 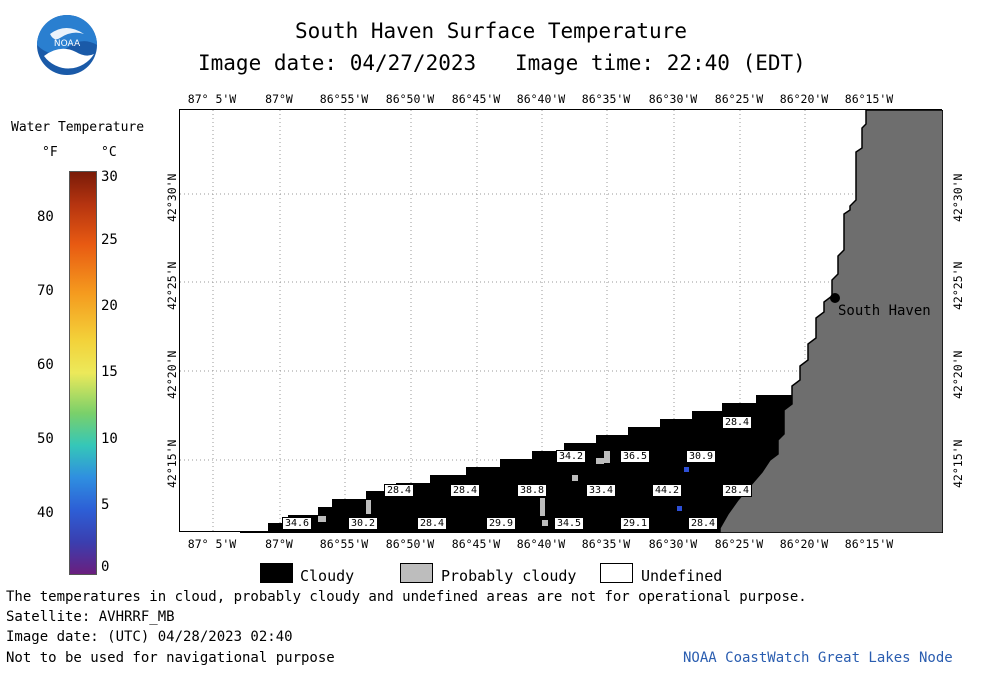 What do you see at coordinates (616, 573) in the screenshot?
I see `legend-swatch-undefined` at bounding box center [616, 573].